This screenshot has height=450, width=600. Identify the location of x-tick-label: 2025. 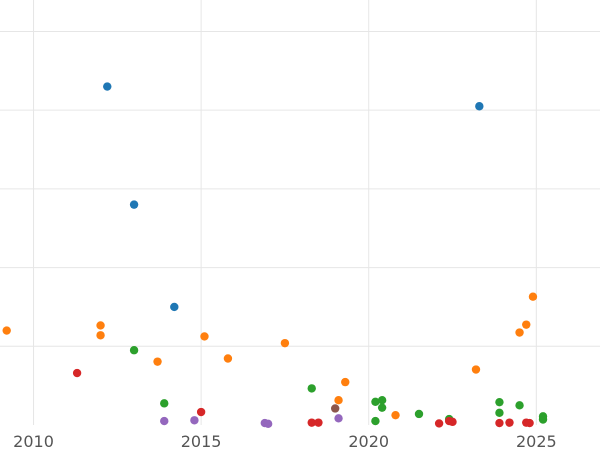
(536, 441).